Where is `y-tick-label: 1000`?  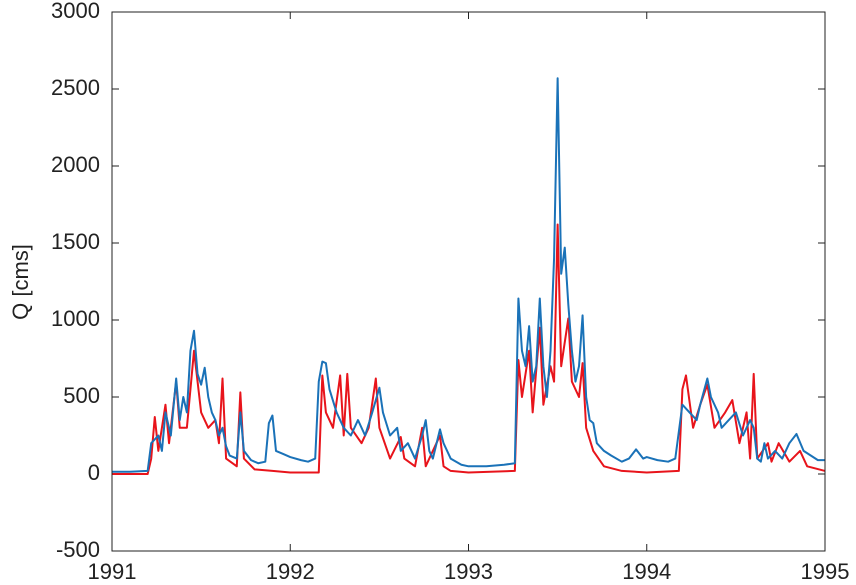 y-tick-label: 1000 is located at coordinates (75, 318).